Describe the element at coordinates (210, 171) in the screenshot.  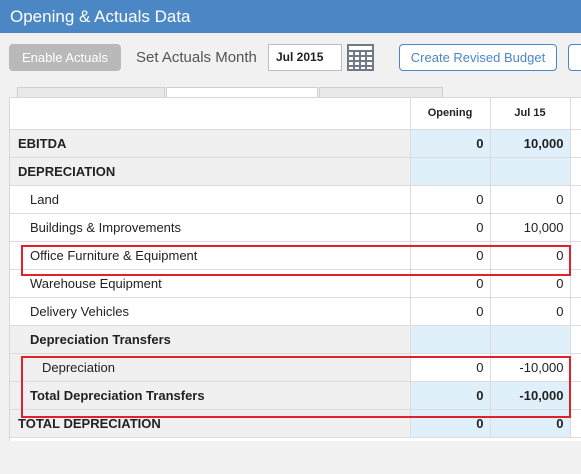
I see `row-label: DEPRECIATION` at that location.